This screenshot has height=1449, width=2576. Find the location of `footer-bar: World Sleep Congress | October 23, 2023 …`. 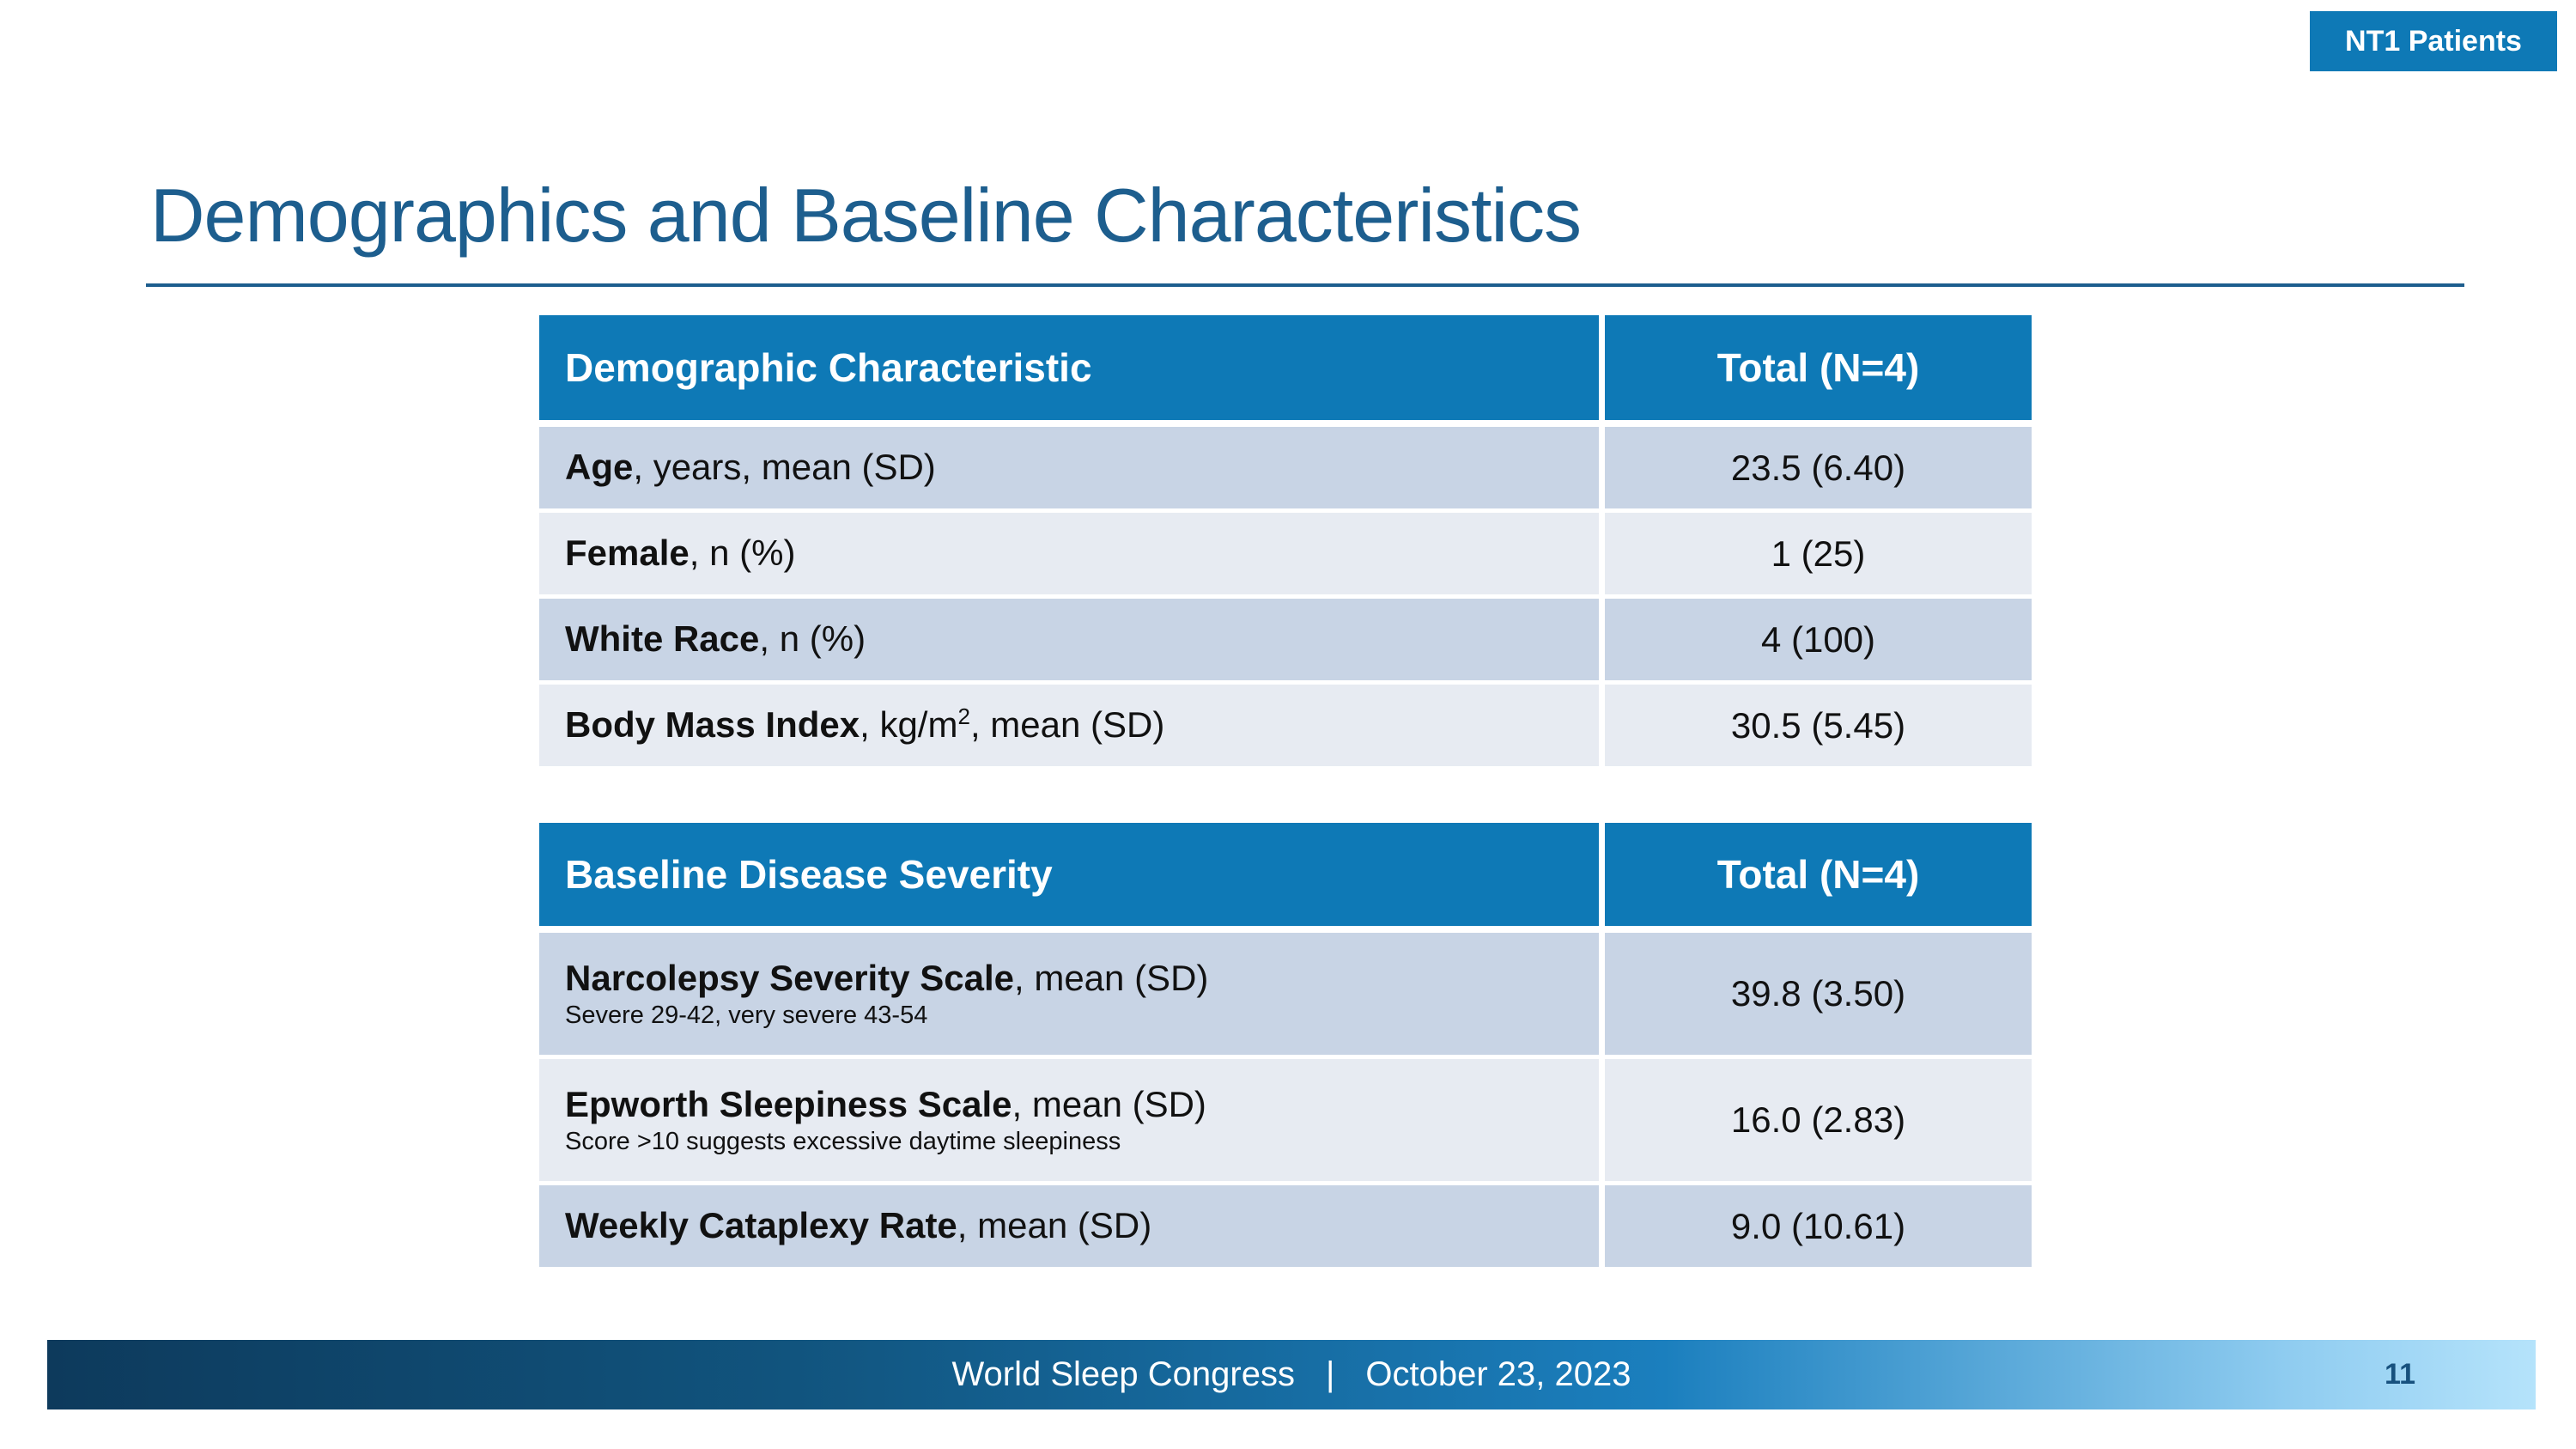

footer-bar: World Sleep Congress | October 23, 2023 … is located at coordinates (1291, 1374).